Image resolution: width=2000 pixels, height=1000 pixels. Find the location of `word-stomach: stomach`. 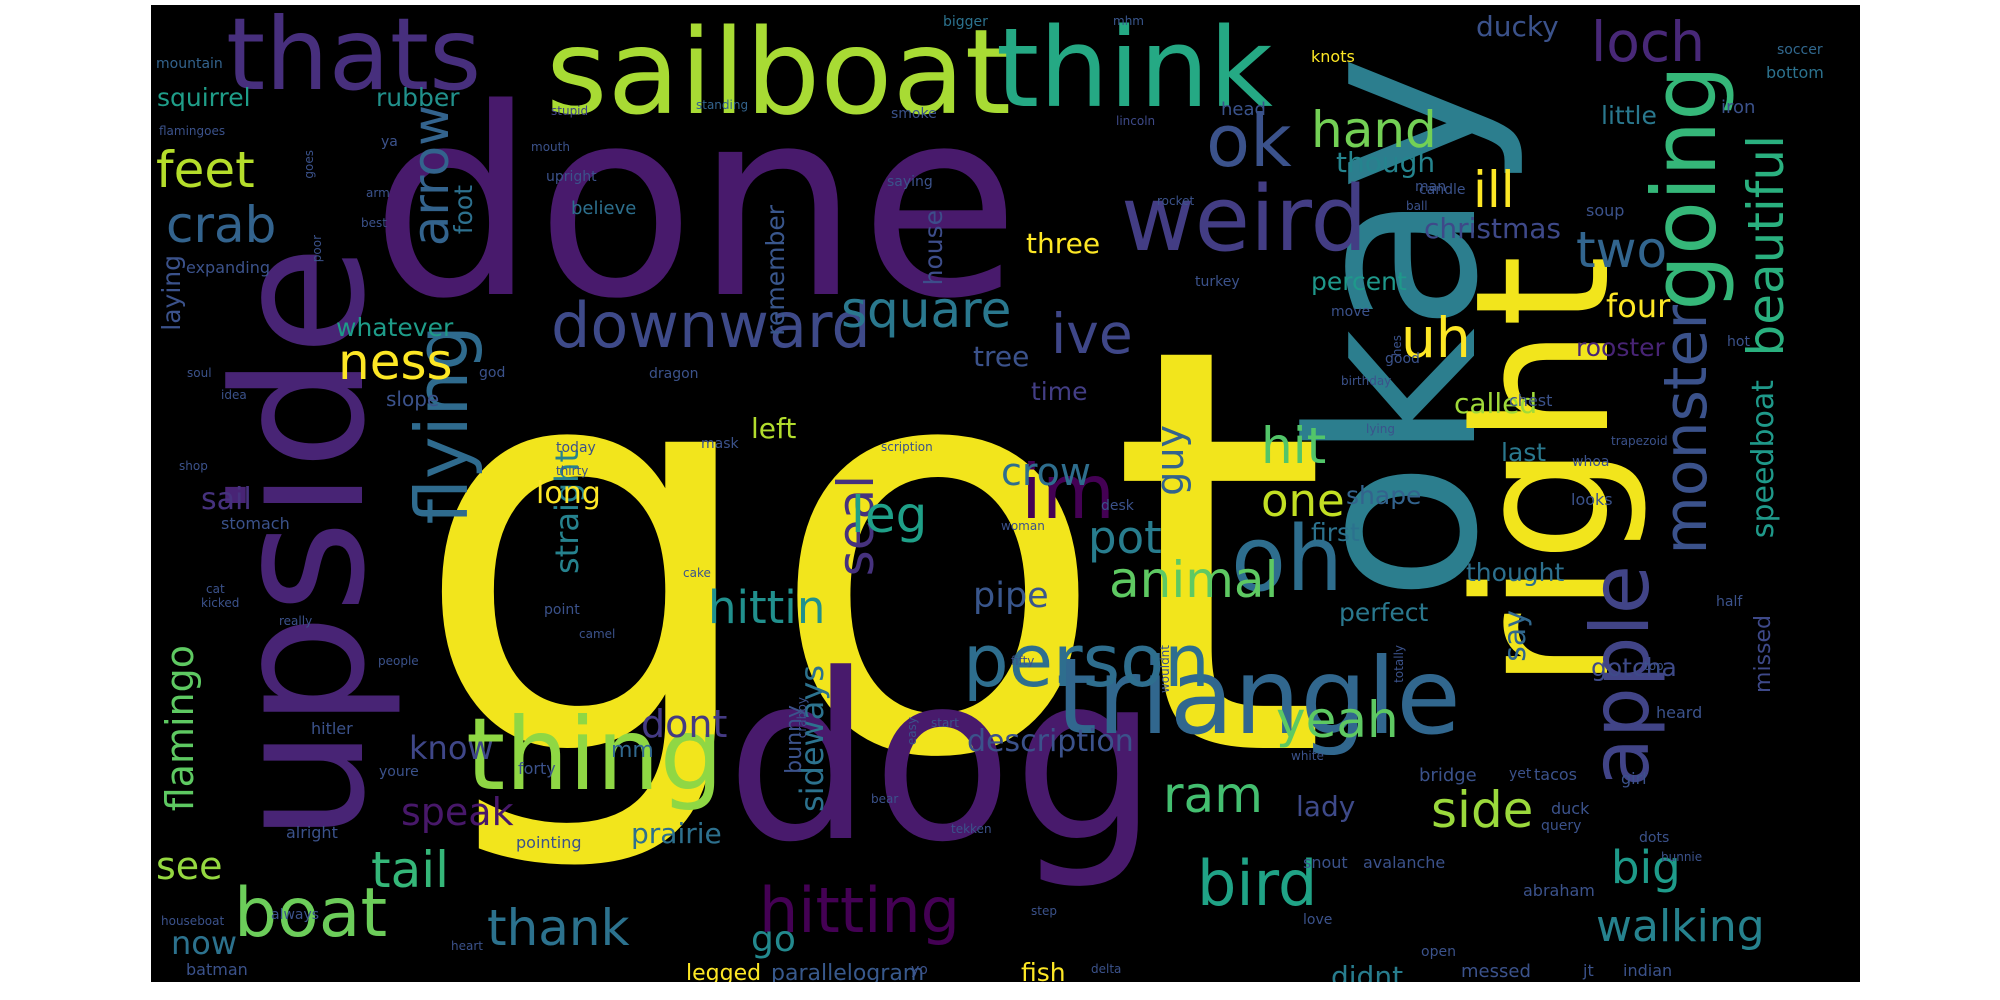

word-stomach: stomach is located at coordinates (255, 523).